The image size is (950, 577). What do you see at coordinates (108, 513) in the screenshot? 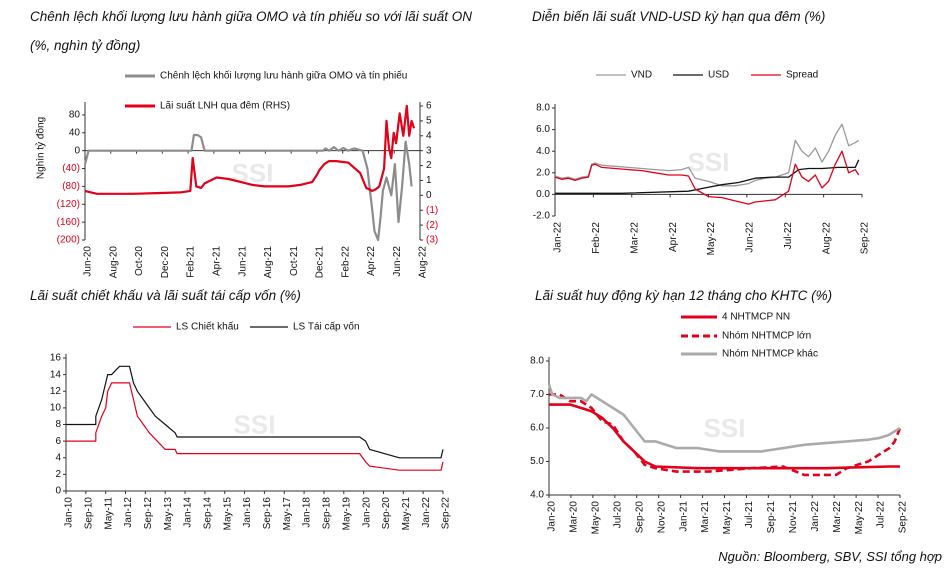
I see `c3-x-tick-label: May-11` at bounding box center [108, 513].